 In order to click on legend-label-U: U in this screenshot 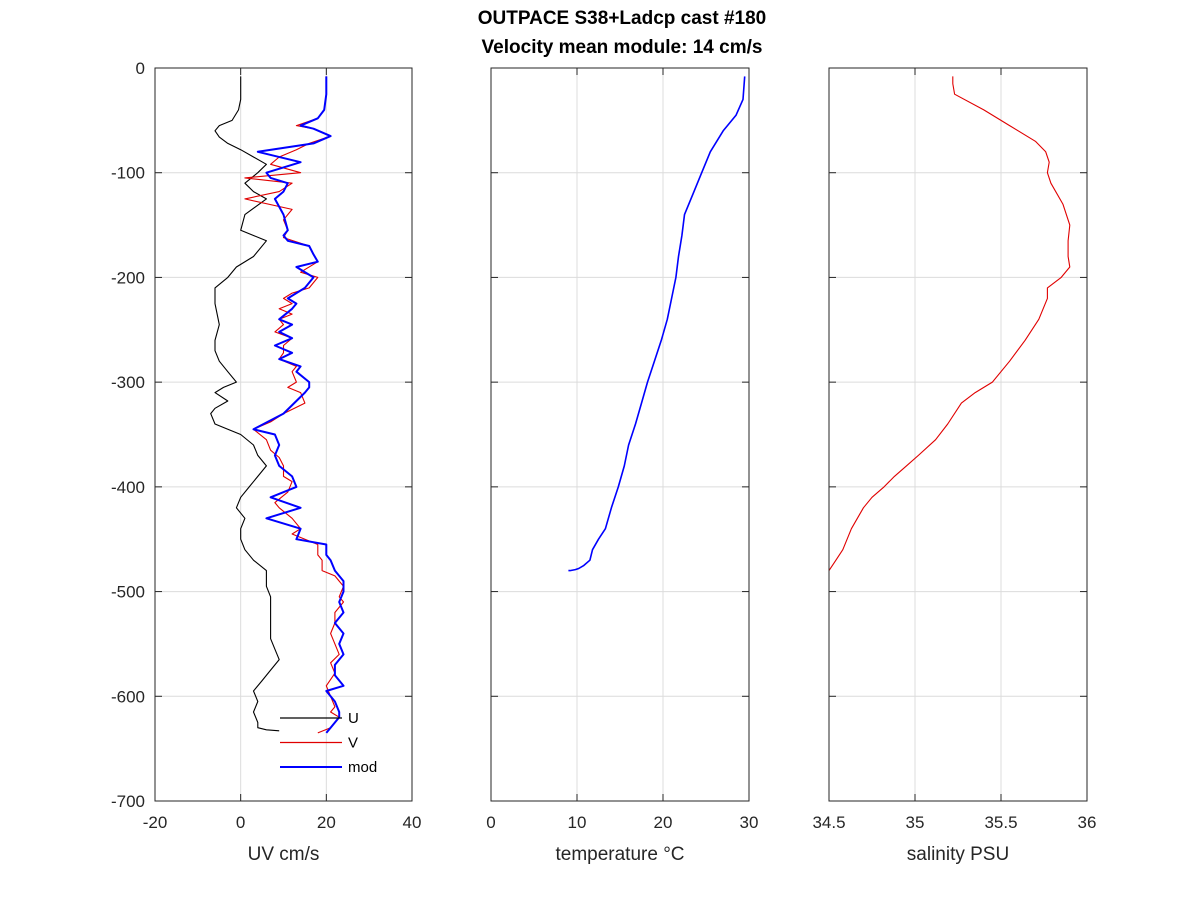, I will do `click(353, 718)`.